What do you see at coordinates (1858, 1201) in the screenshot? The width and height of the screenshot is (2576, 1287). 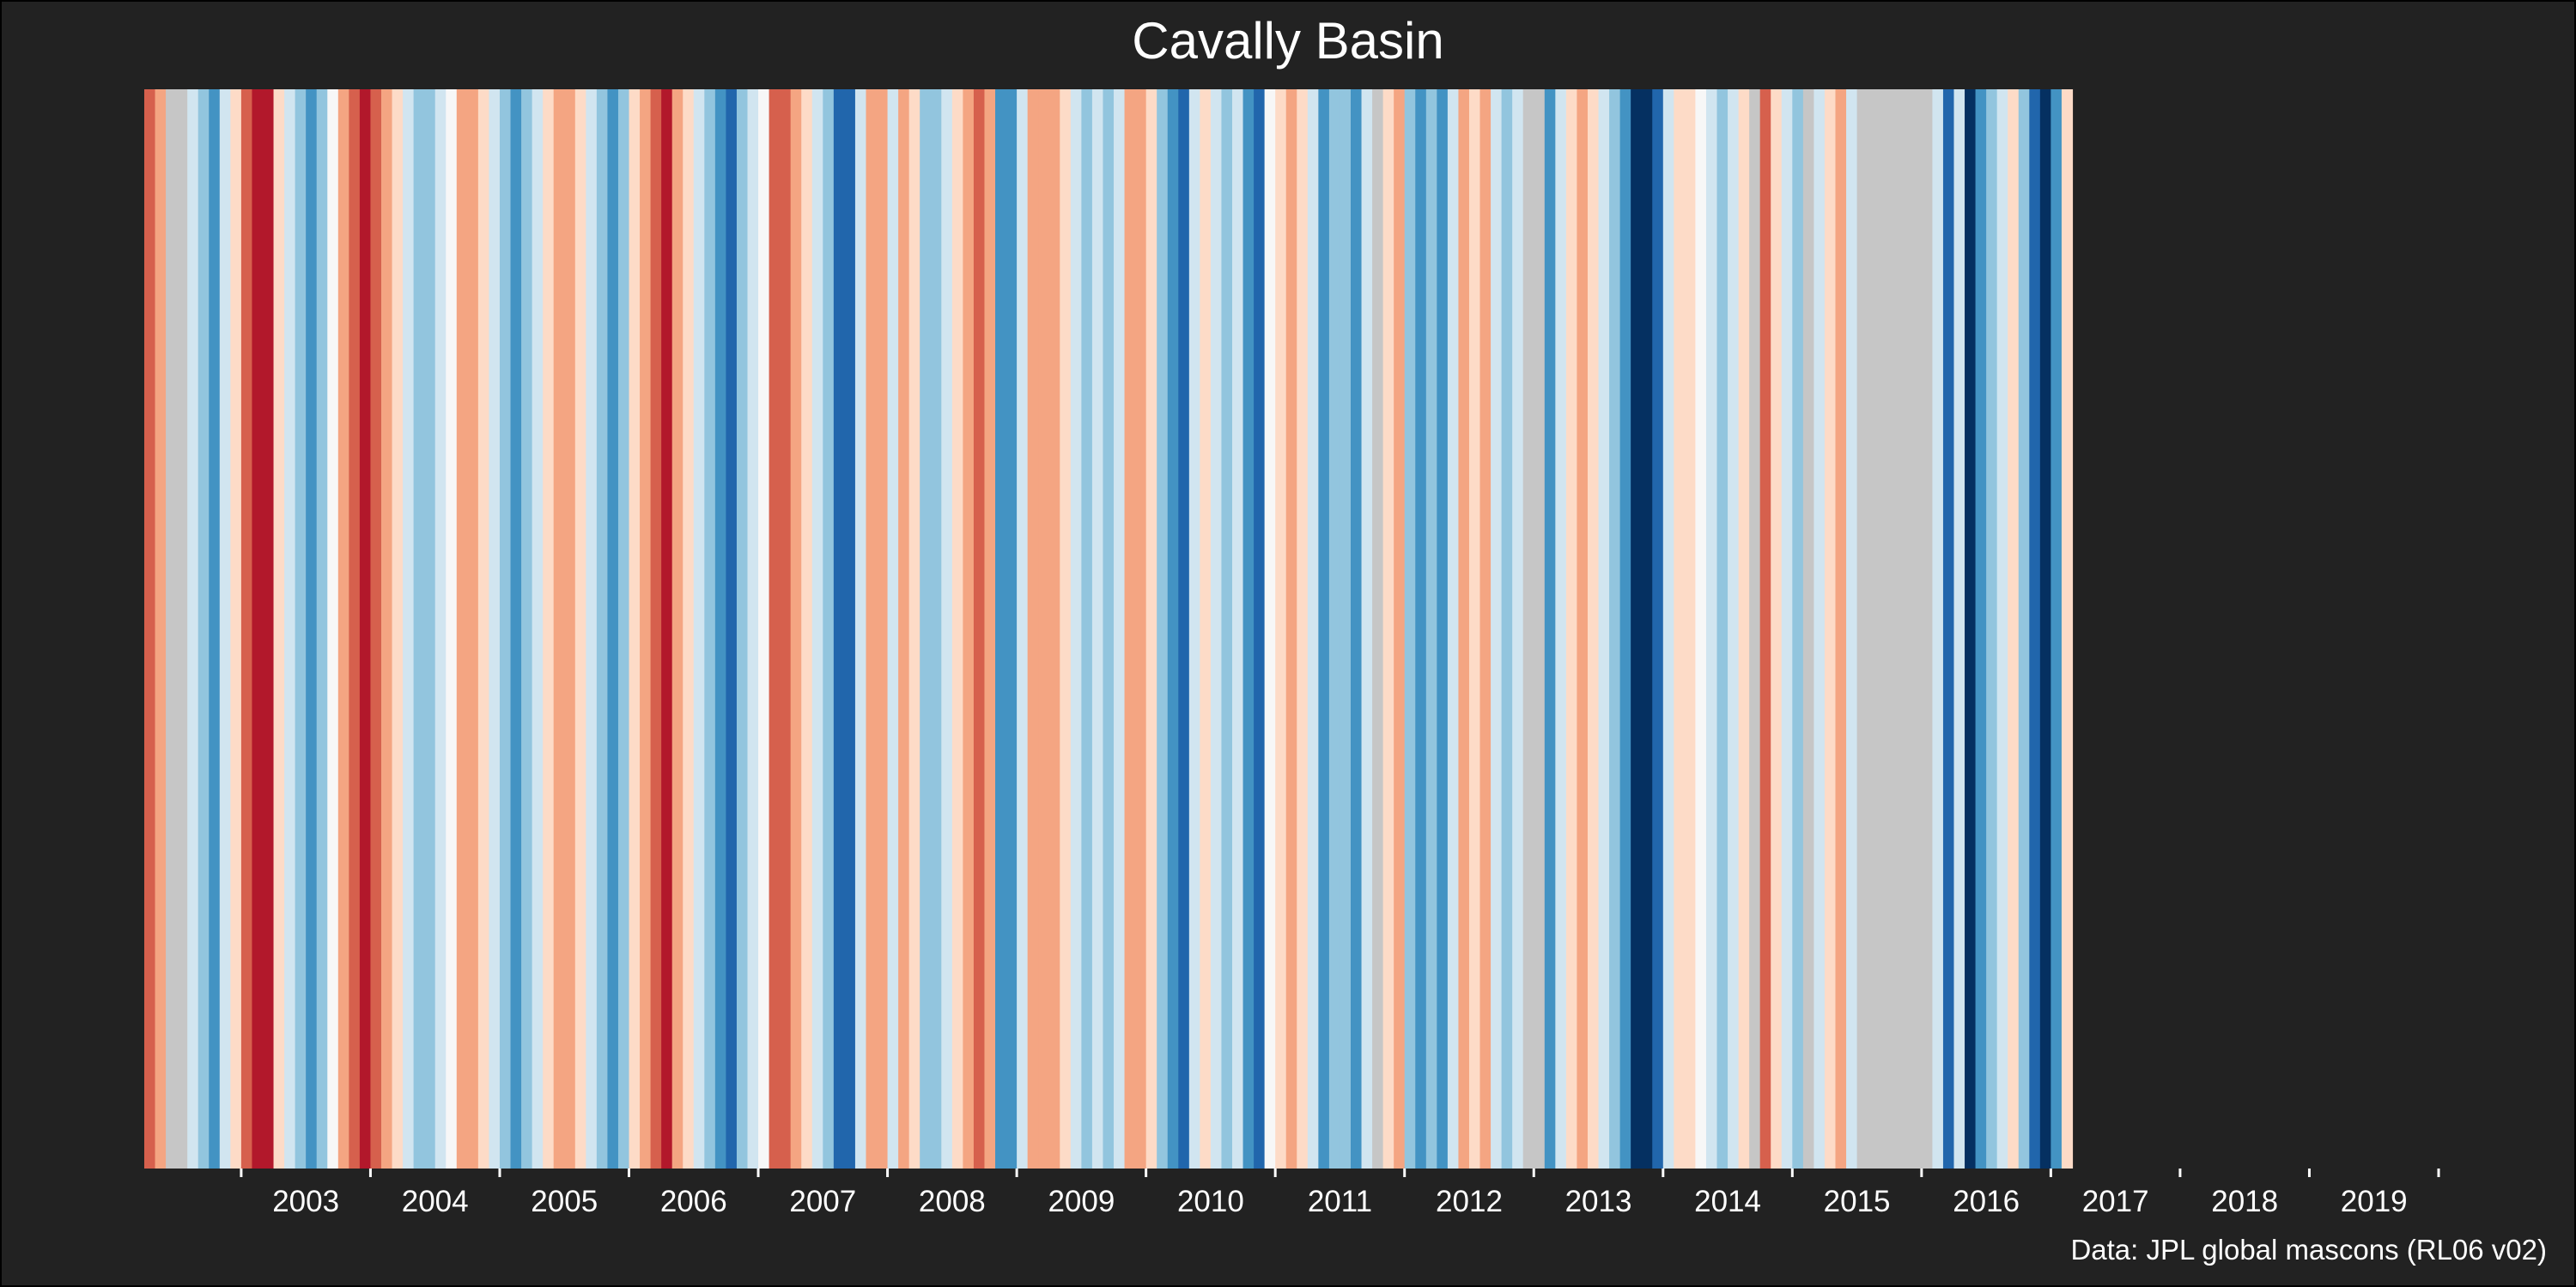 I see `x-tick-label-2015: 2015` at bounding box center [1858, 1201].